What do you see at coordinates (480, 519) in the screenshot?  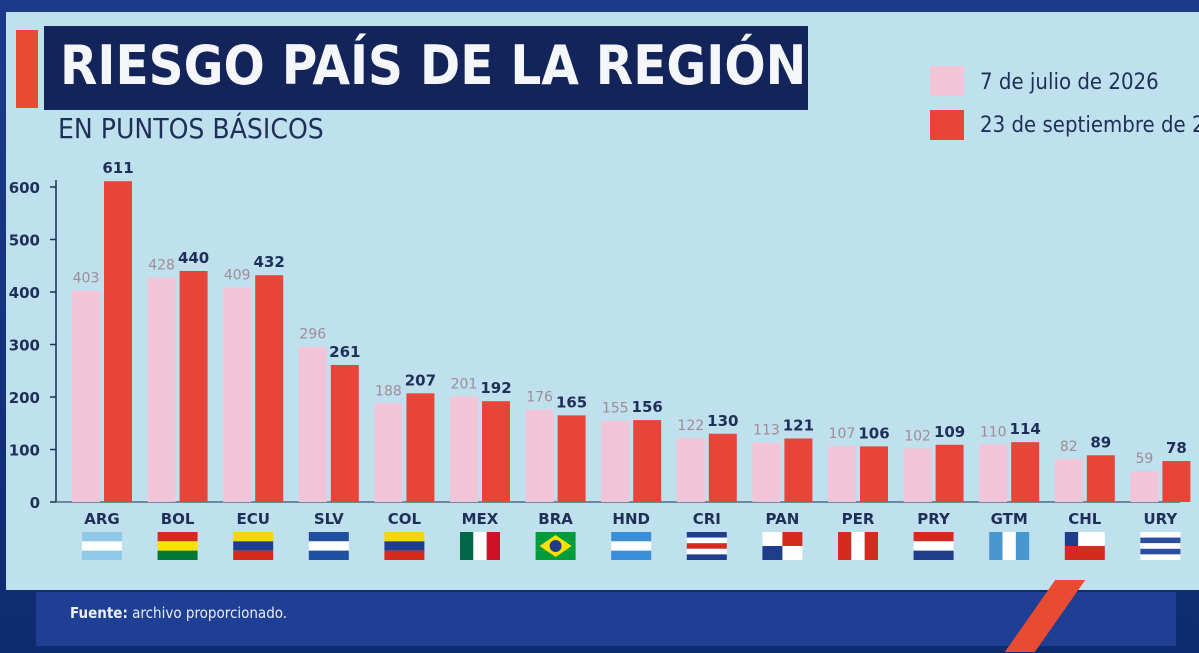 I see `category-label-mex: MEX` at bounding box center [480, 519].